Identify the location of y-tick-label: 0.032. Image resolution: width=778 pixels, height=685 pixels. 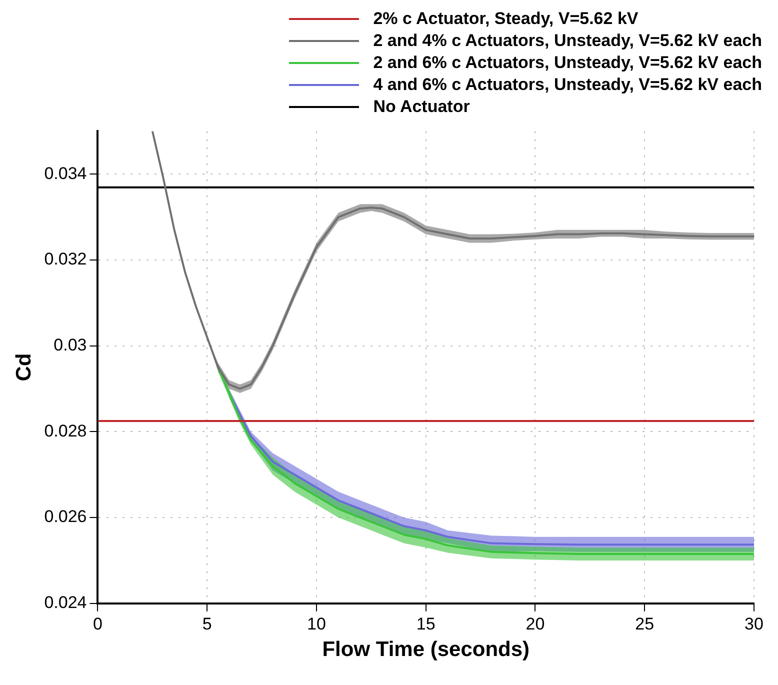
(65, 259).